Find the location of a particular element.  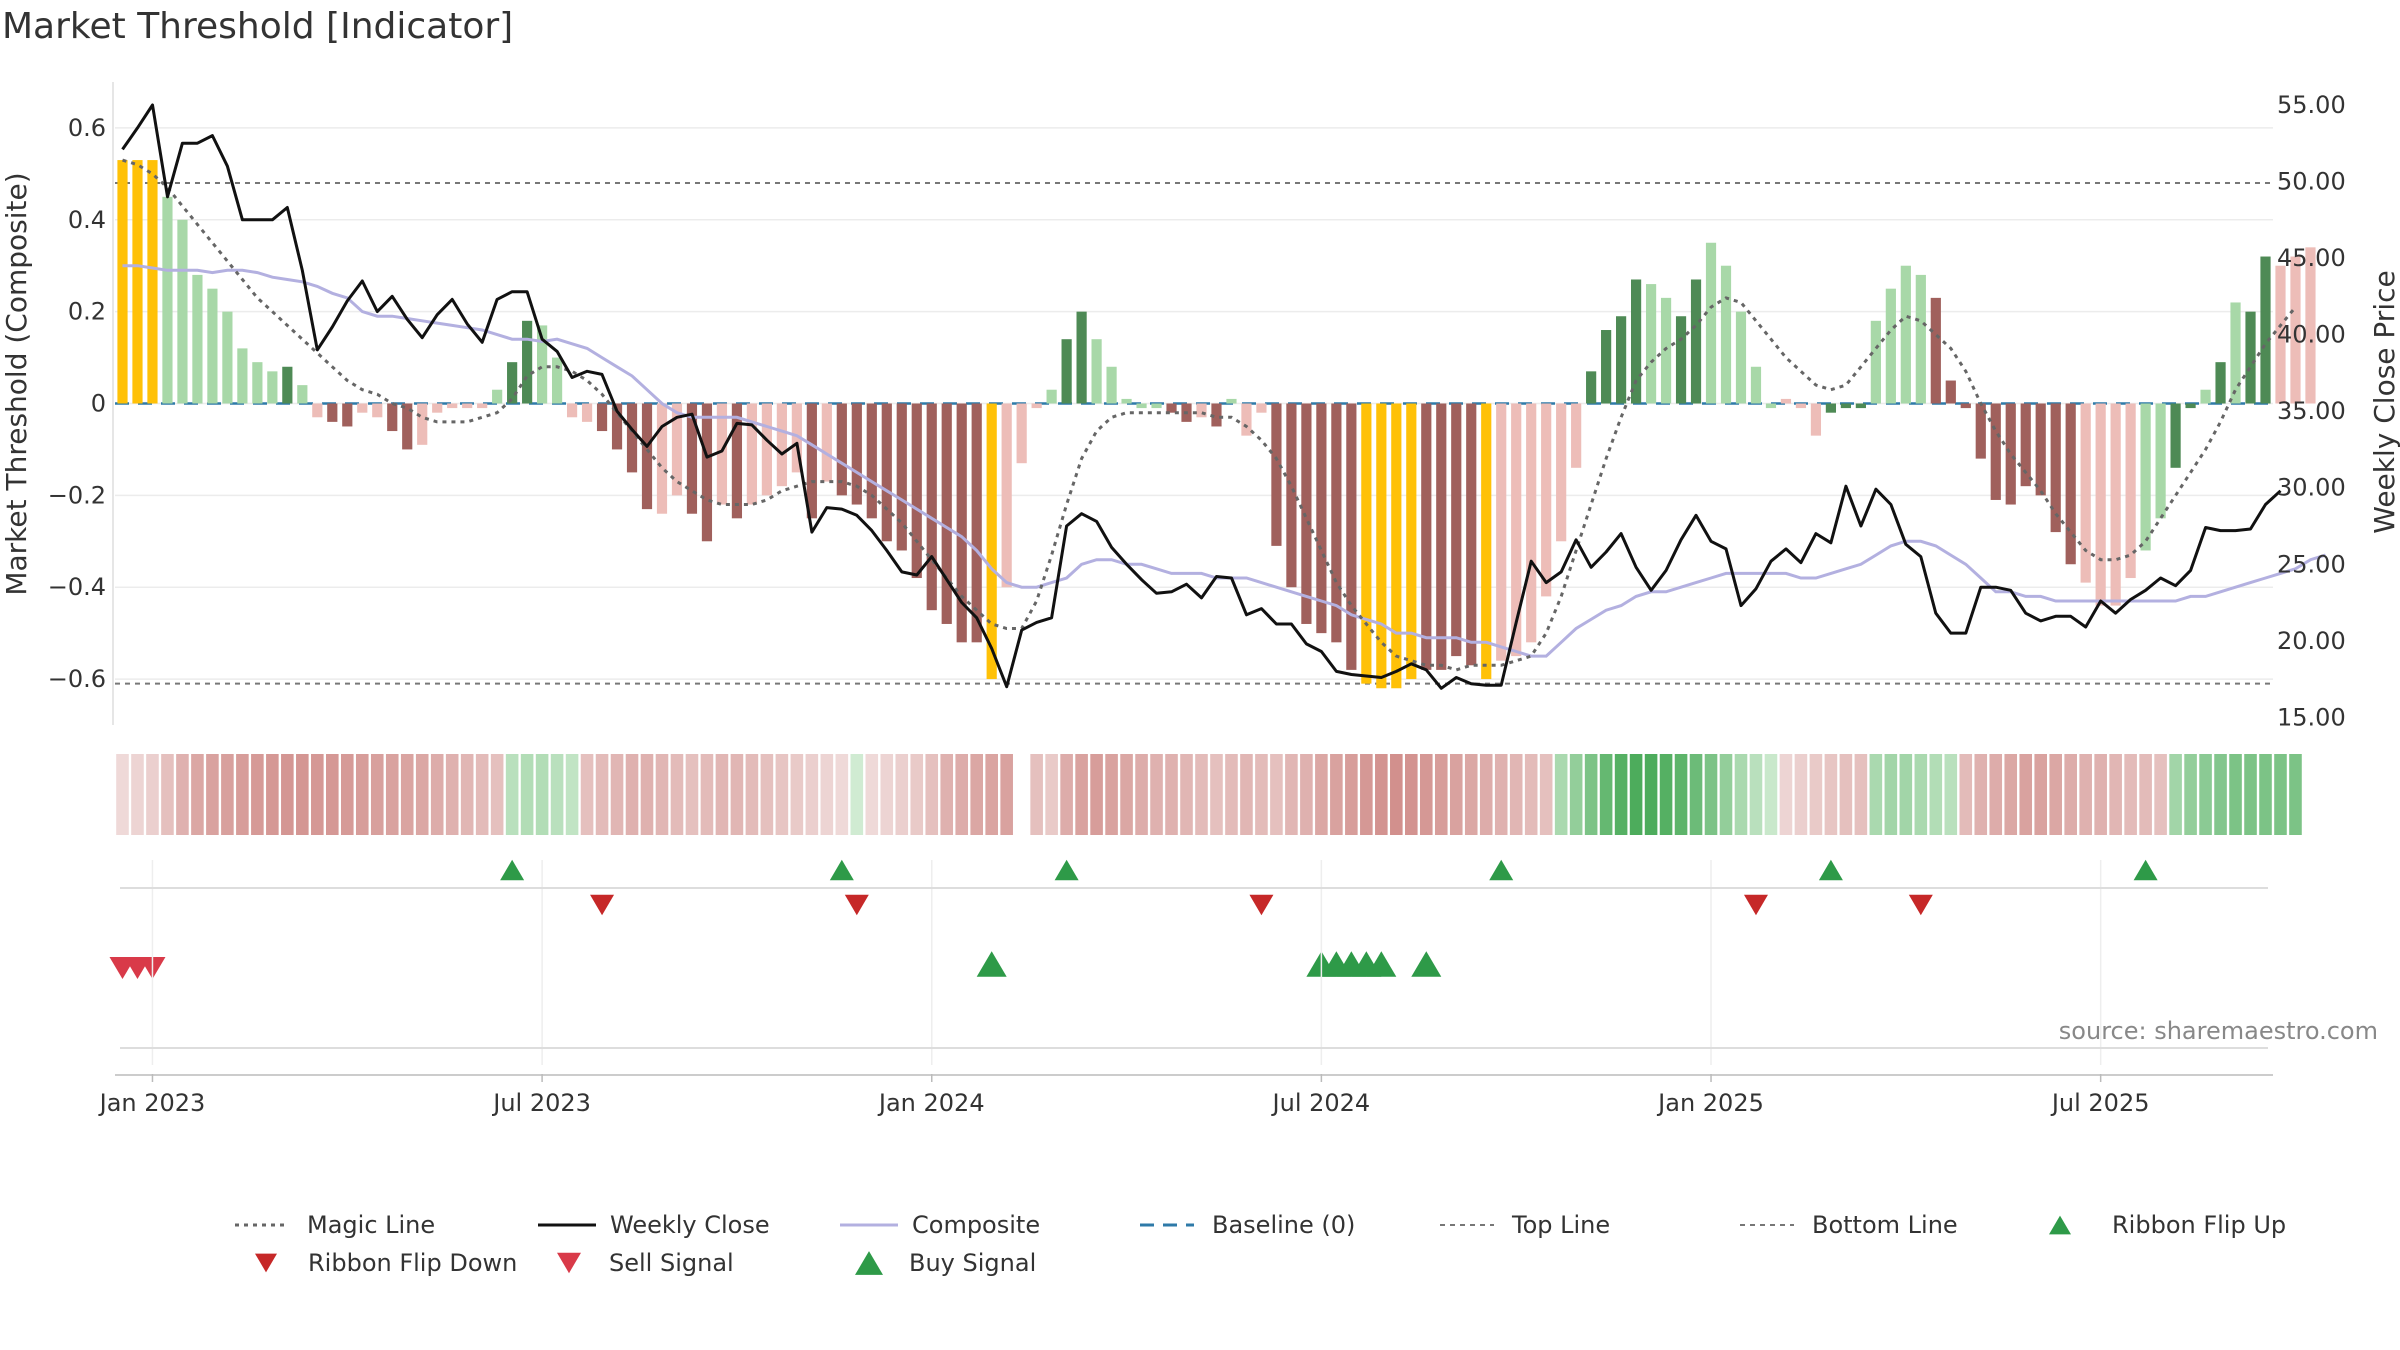

y2-tick-label: 15.00 is located at coordinates (2311, 717).